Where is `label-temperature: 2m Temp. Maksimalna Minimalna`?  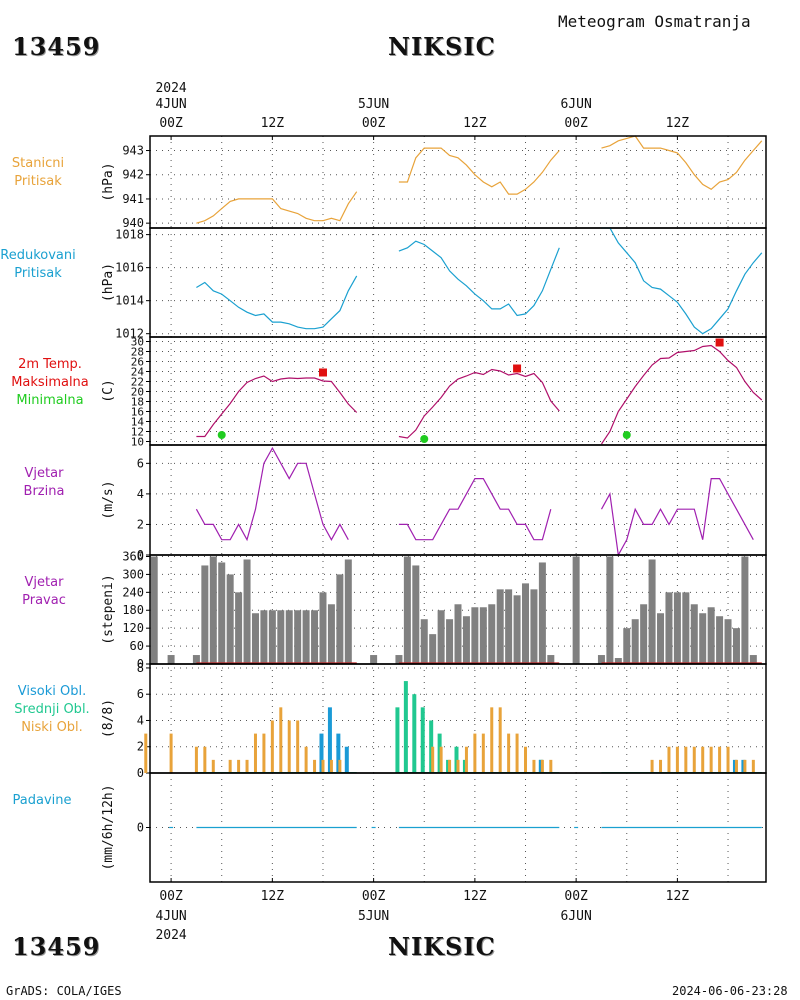
label-temperature: 2m Temp. Maksimalna Minimalna is located at coordinates (50, 383).